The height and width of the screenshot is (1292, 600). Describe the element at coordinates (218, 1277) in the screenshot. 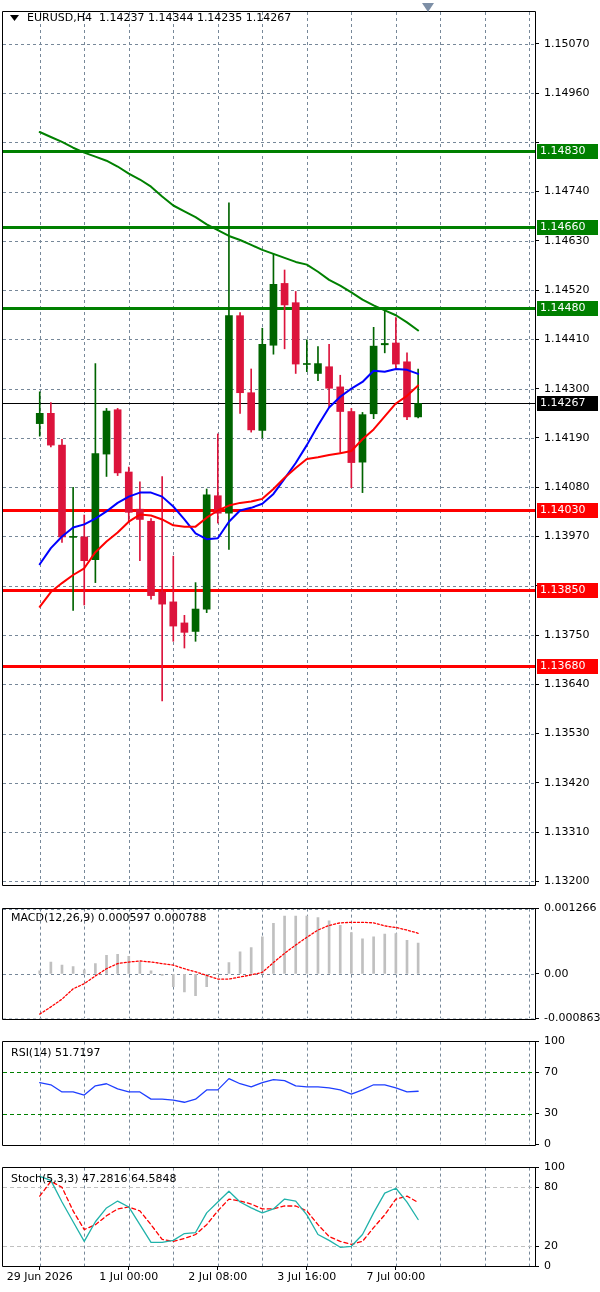

I see `x-tick-label: 2 Jul 08:00` at that location.